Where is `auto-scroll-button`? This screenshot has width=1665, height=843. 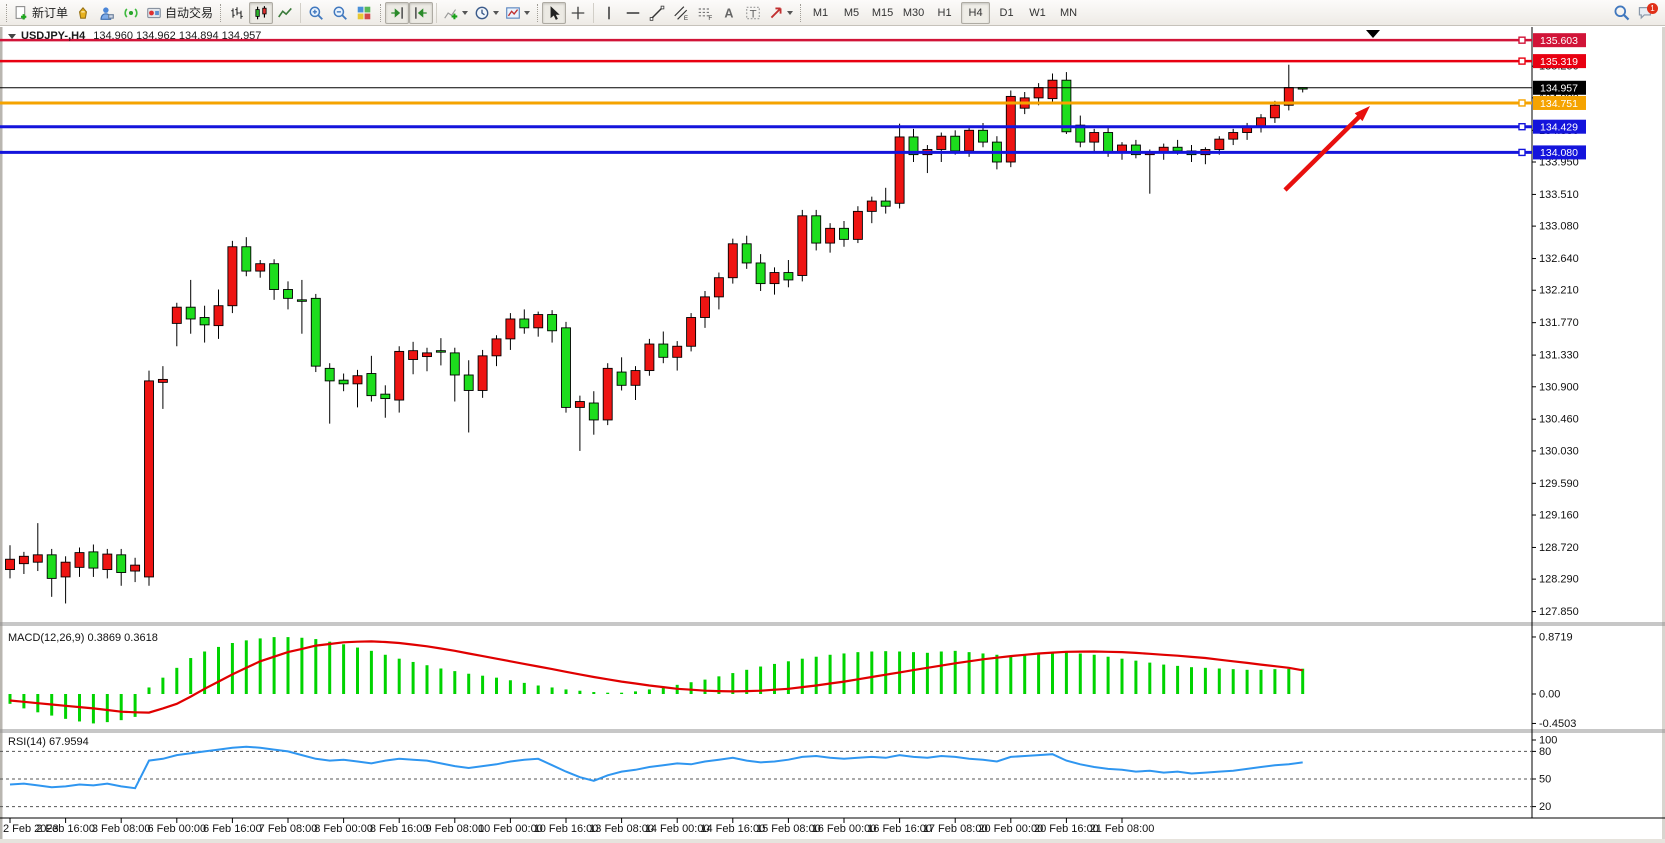 auto-scroll-button is located at coordinates (397, 12).